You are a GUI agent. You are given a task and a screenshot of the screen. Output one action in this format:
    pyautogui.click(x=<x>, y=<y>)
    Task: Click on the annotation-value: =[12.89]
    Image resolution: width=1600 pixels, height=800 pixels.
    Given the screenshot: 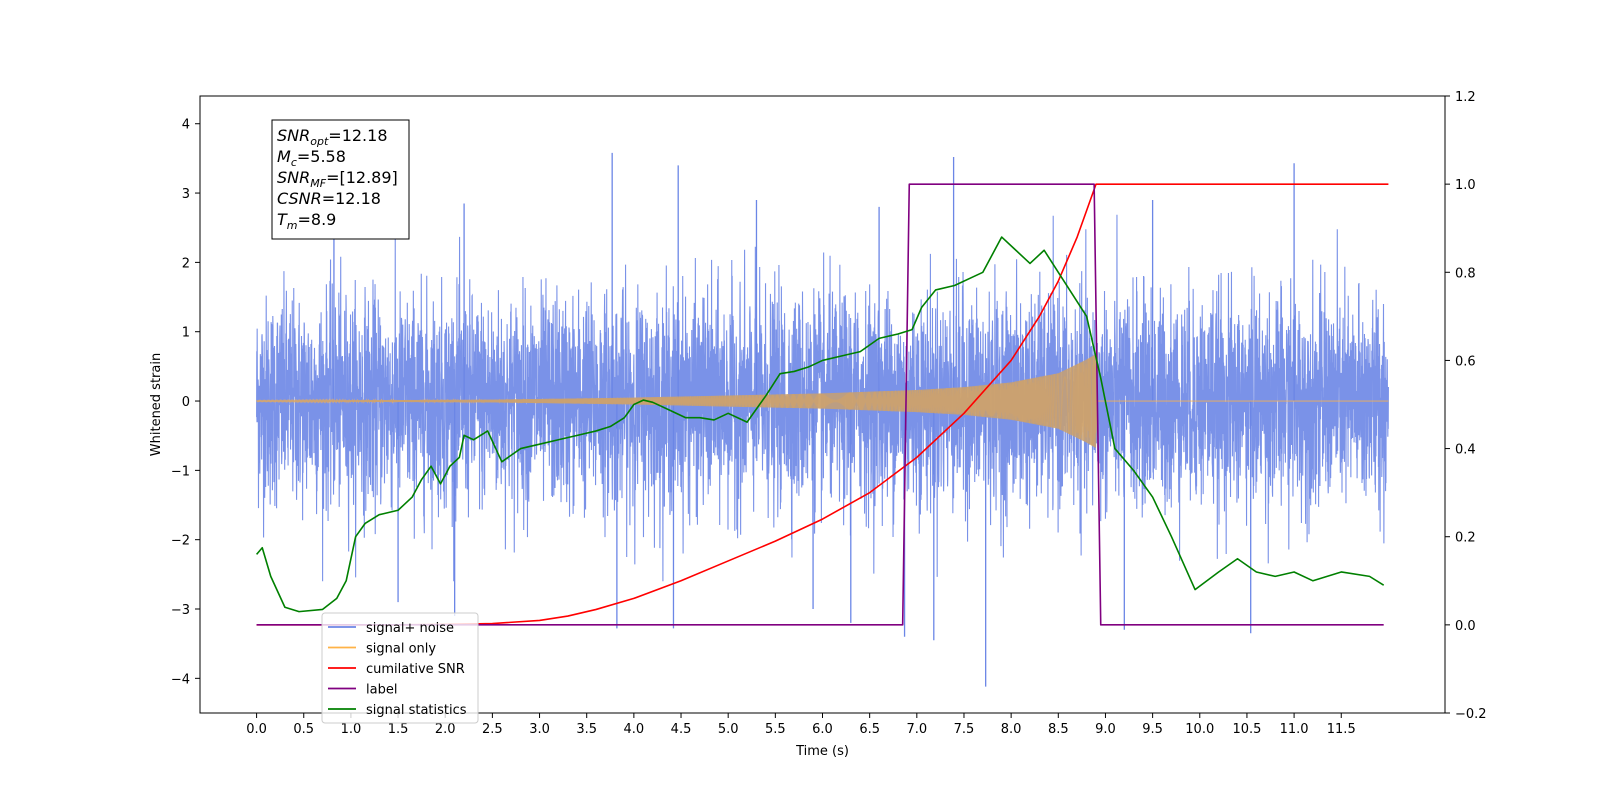 What is the action you would take?
    pyautogui.click(x=362, y=177)
    